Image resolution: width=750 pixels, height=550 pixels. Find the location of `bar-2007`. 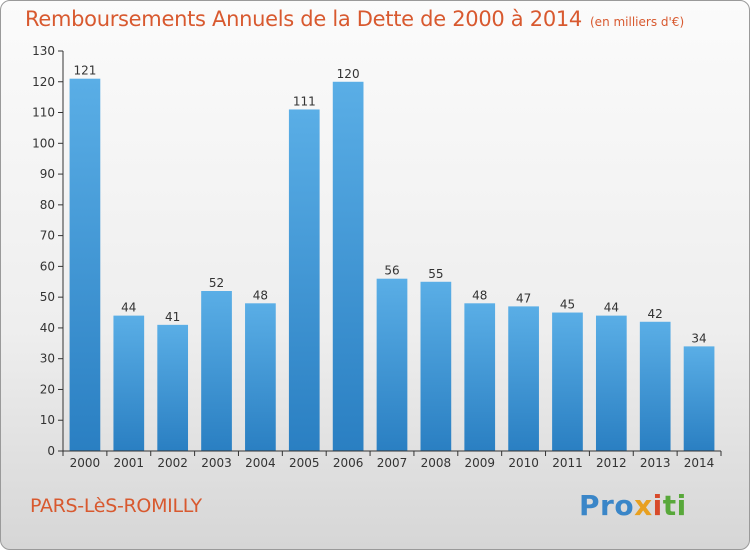

bar-2007 is located at coordinates (392, 364).